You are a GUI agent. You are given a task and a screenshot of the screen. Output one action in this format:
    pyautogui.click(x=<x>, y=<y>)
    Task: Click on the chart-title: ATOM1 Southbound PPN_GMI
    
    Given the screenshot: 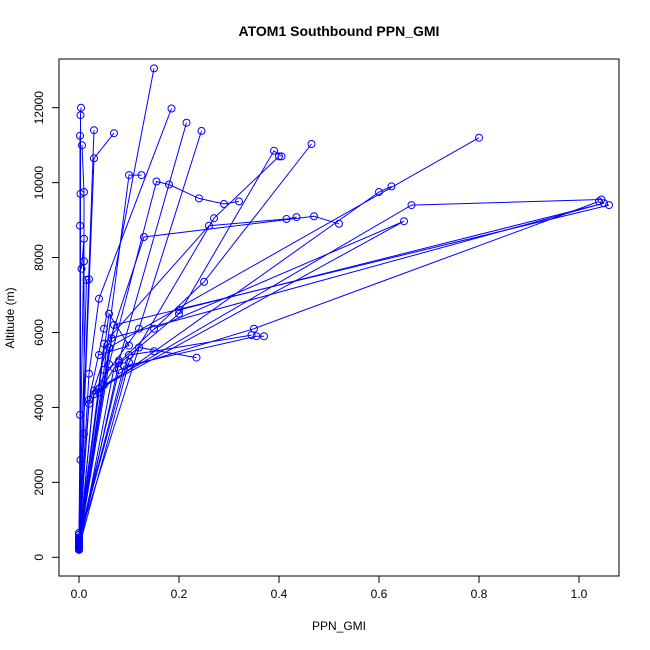 What is the action you would take?
    pyautogui.click(x=339, y=31)
    